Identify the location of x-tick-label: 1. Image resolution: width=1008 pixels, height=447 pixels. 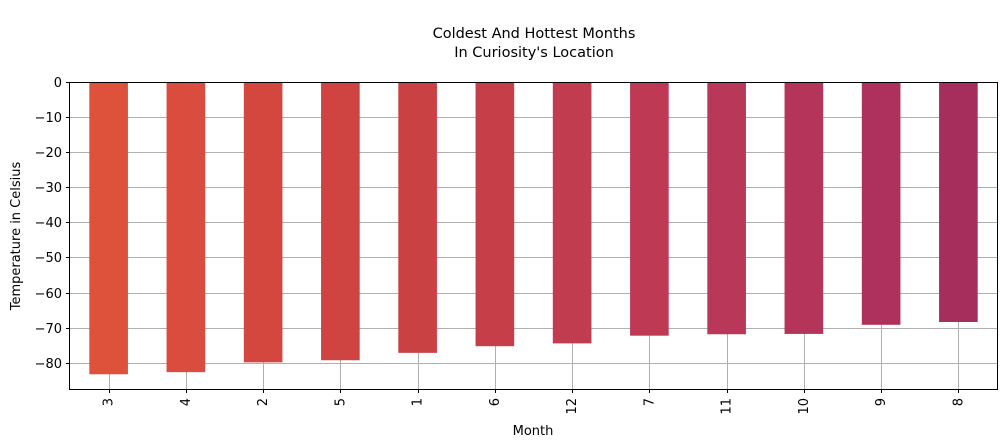
(418, 402).